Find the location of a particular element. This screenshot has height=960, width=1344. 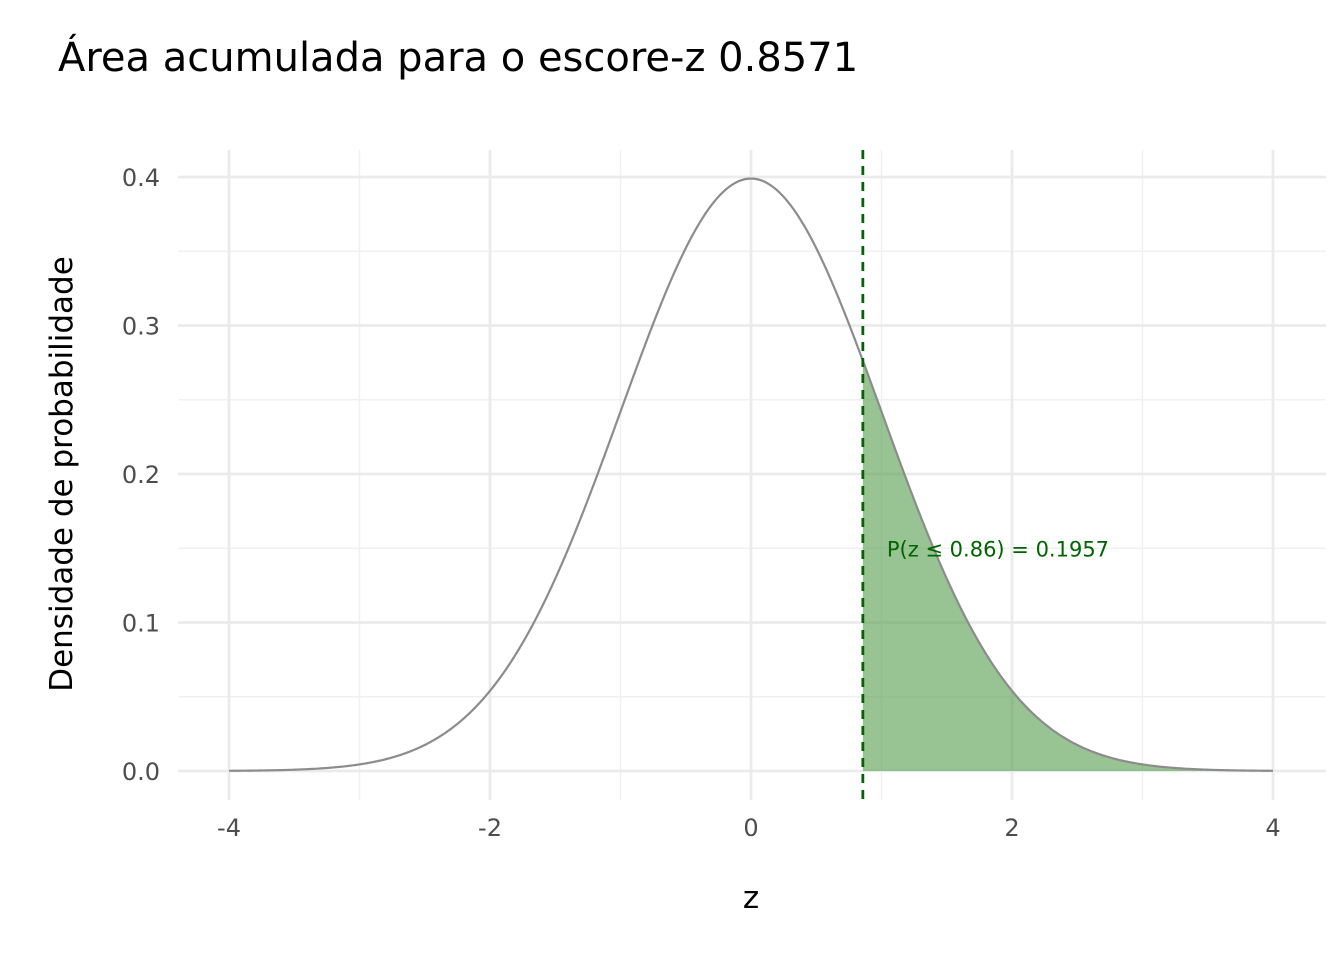

x-tick-label: 4 is located at coordinates (1272, 828).